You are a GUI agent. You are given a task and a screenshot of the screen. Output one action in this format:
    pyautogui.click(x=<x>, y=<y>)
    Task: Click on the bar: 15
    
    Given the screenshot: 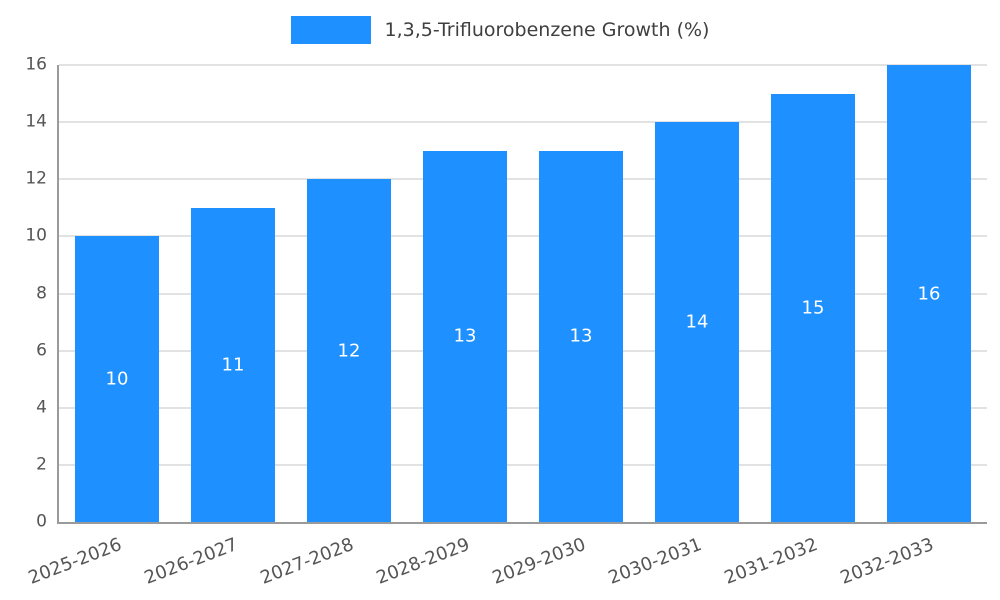 What is the action you would take?
    pyautogui.click(x=813, y=307)
    